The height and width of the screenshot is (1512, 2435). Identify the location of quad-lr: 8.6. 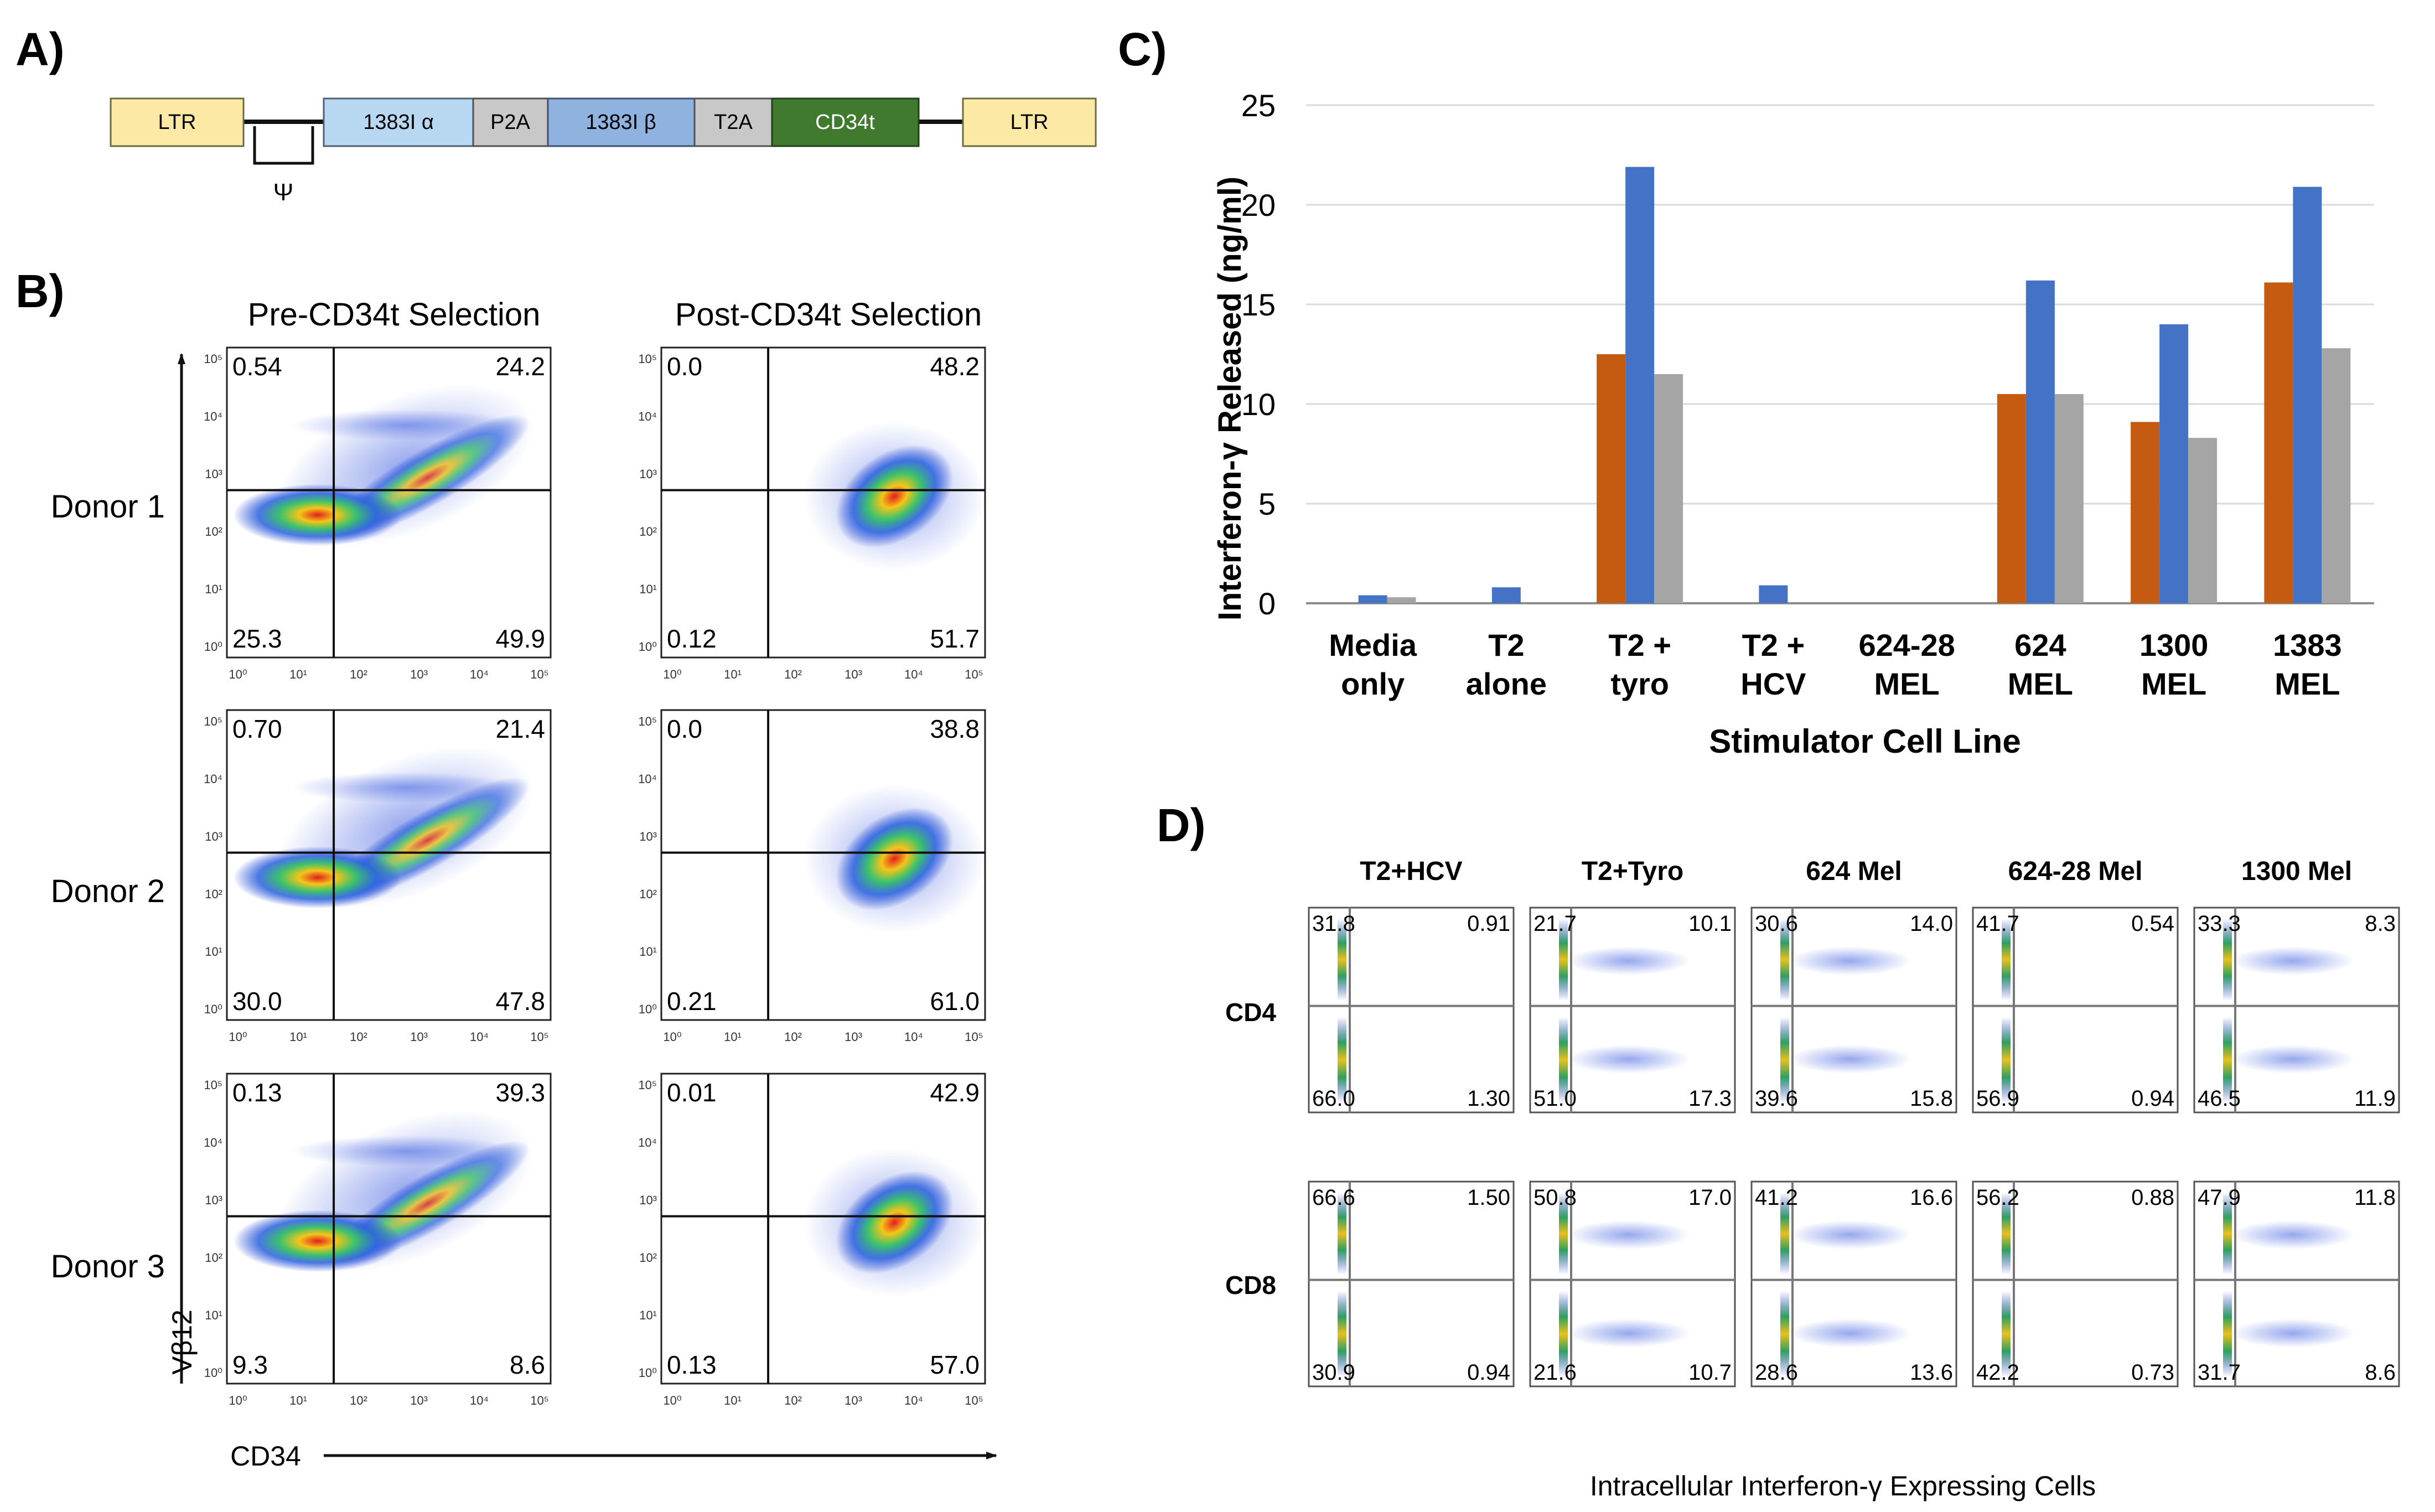
(2381, 1372).